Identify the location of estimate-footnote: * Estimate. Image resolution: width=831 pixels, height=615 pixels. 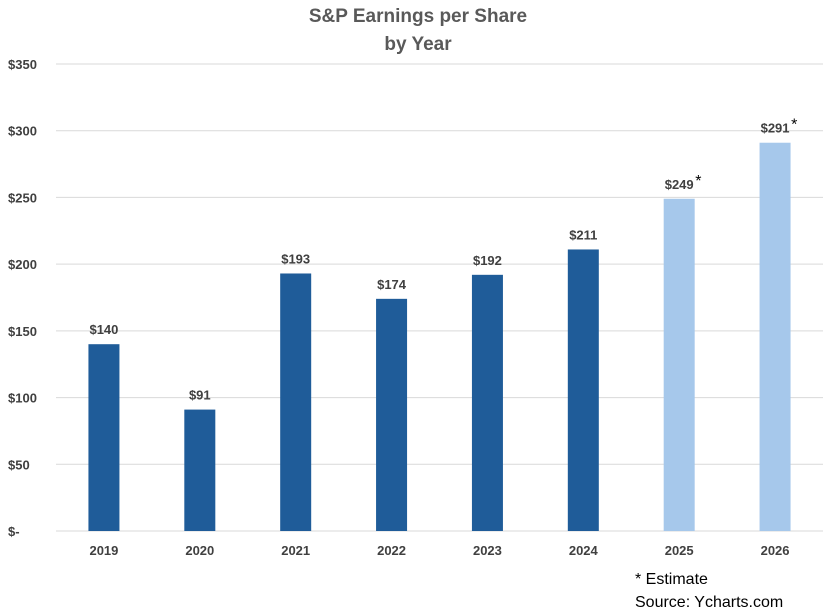
(671, 579).